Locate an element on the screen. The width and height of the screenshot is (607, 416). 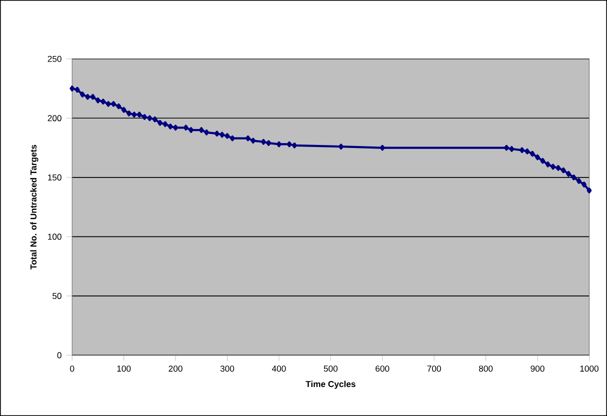
y-tick-label: 50 is located at coordinates (57, 295).